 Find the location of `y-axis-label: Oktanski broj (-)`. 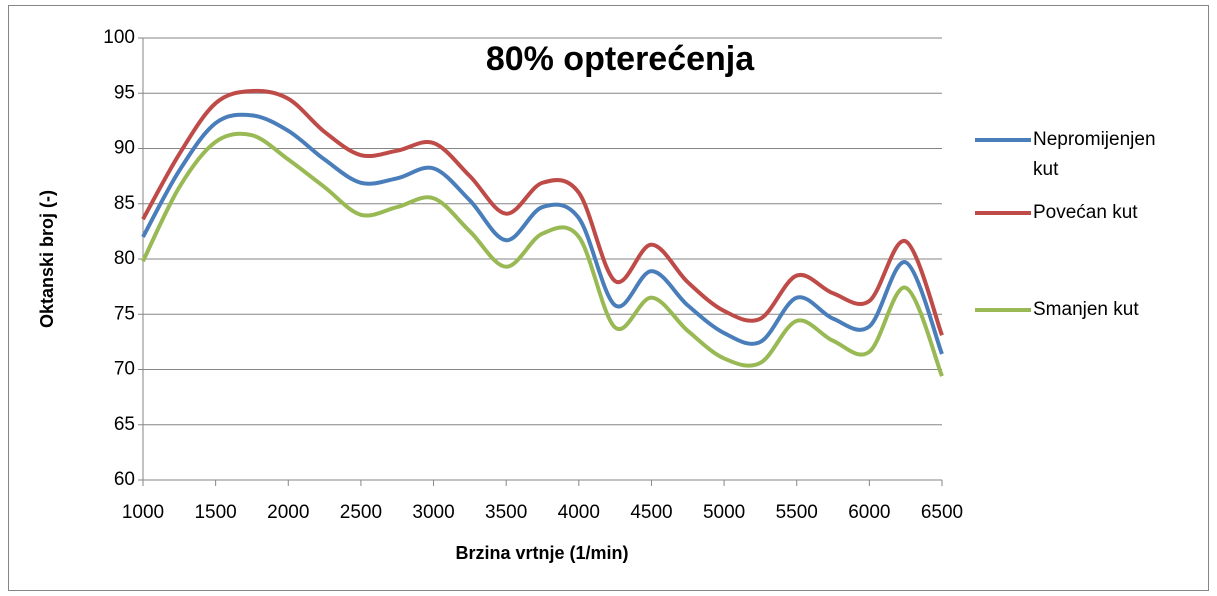

y-axis-label: Oktanski broj (-) is located at coordinates (47, 259).